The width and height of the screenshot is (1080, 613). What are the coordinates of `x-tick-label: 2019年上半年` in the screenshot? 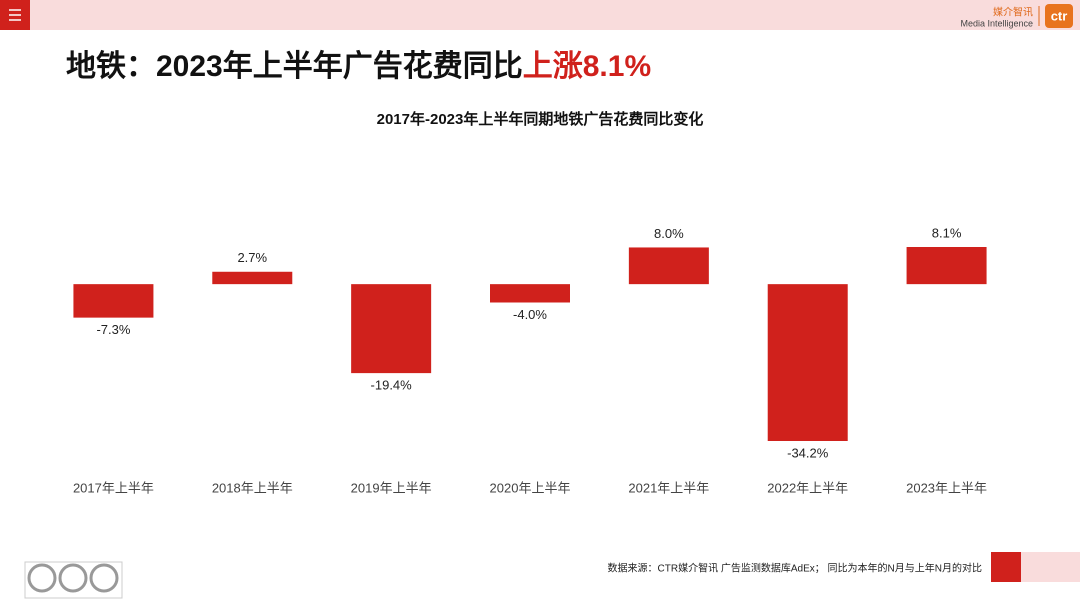 It's located at (391, 487).